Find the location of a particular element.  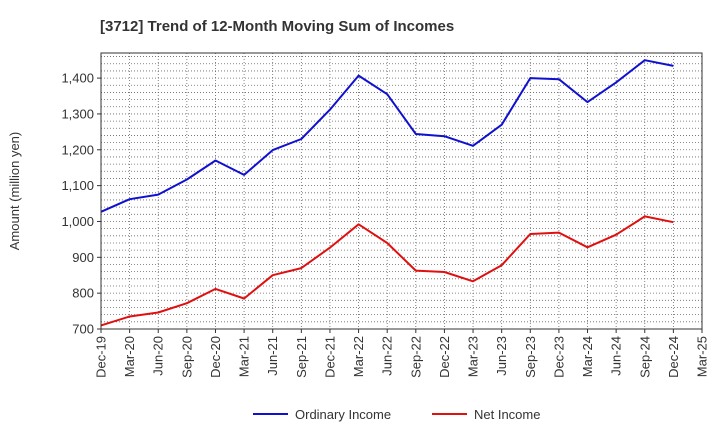

y-tick-label: 1,300 is located at coordinates (77, 113).